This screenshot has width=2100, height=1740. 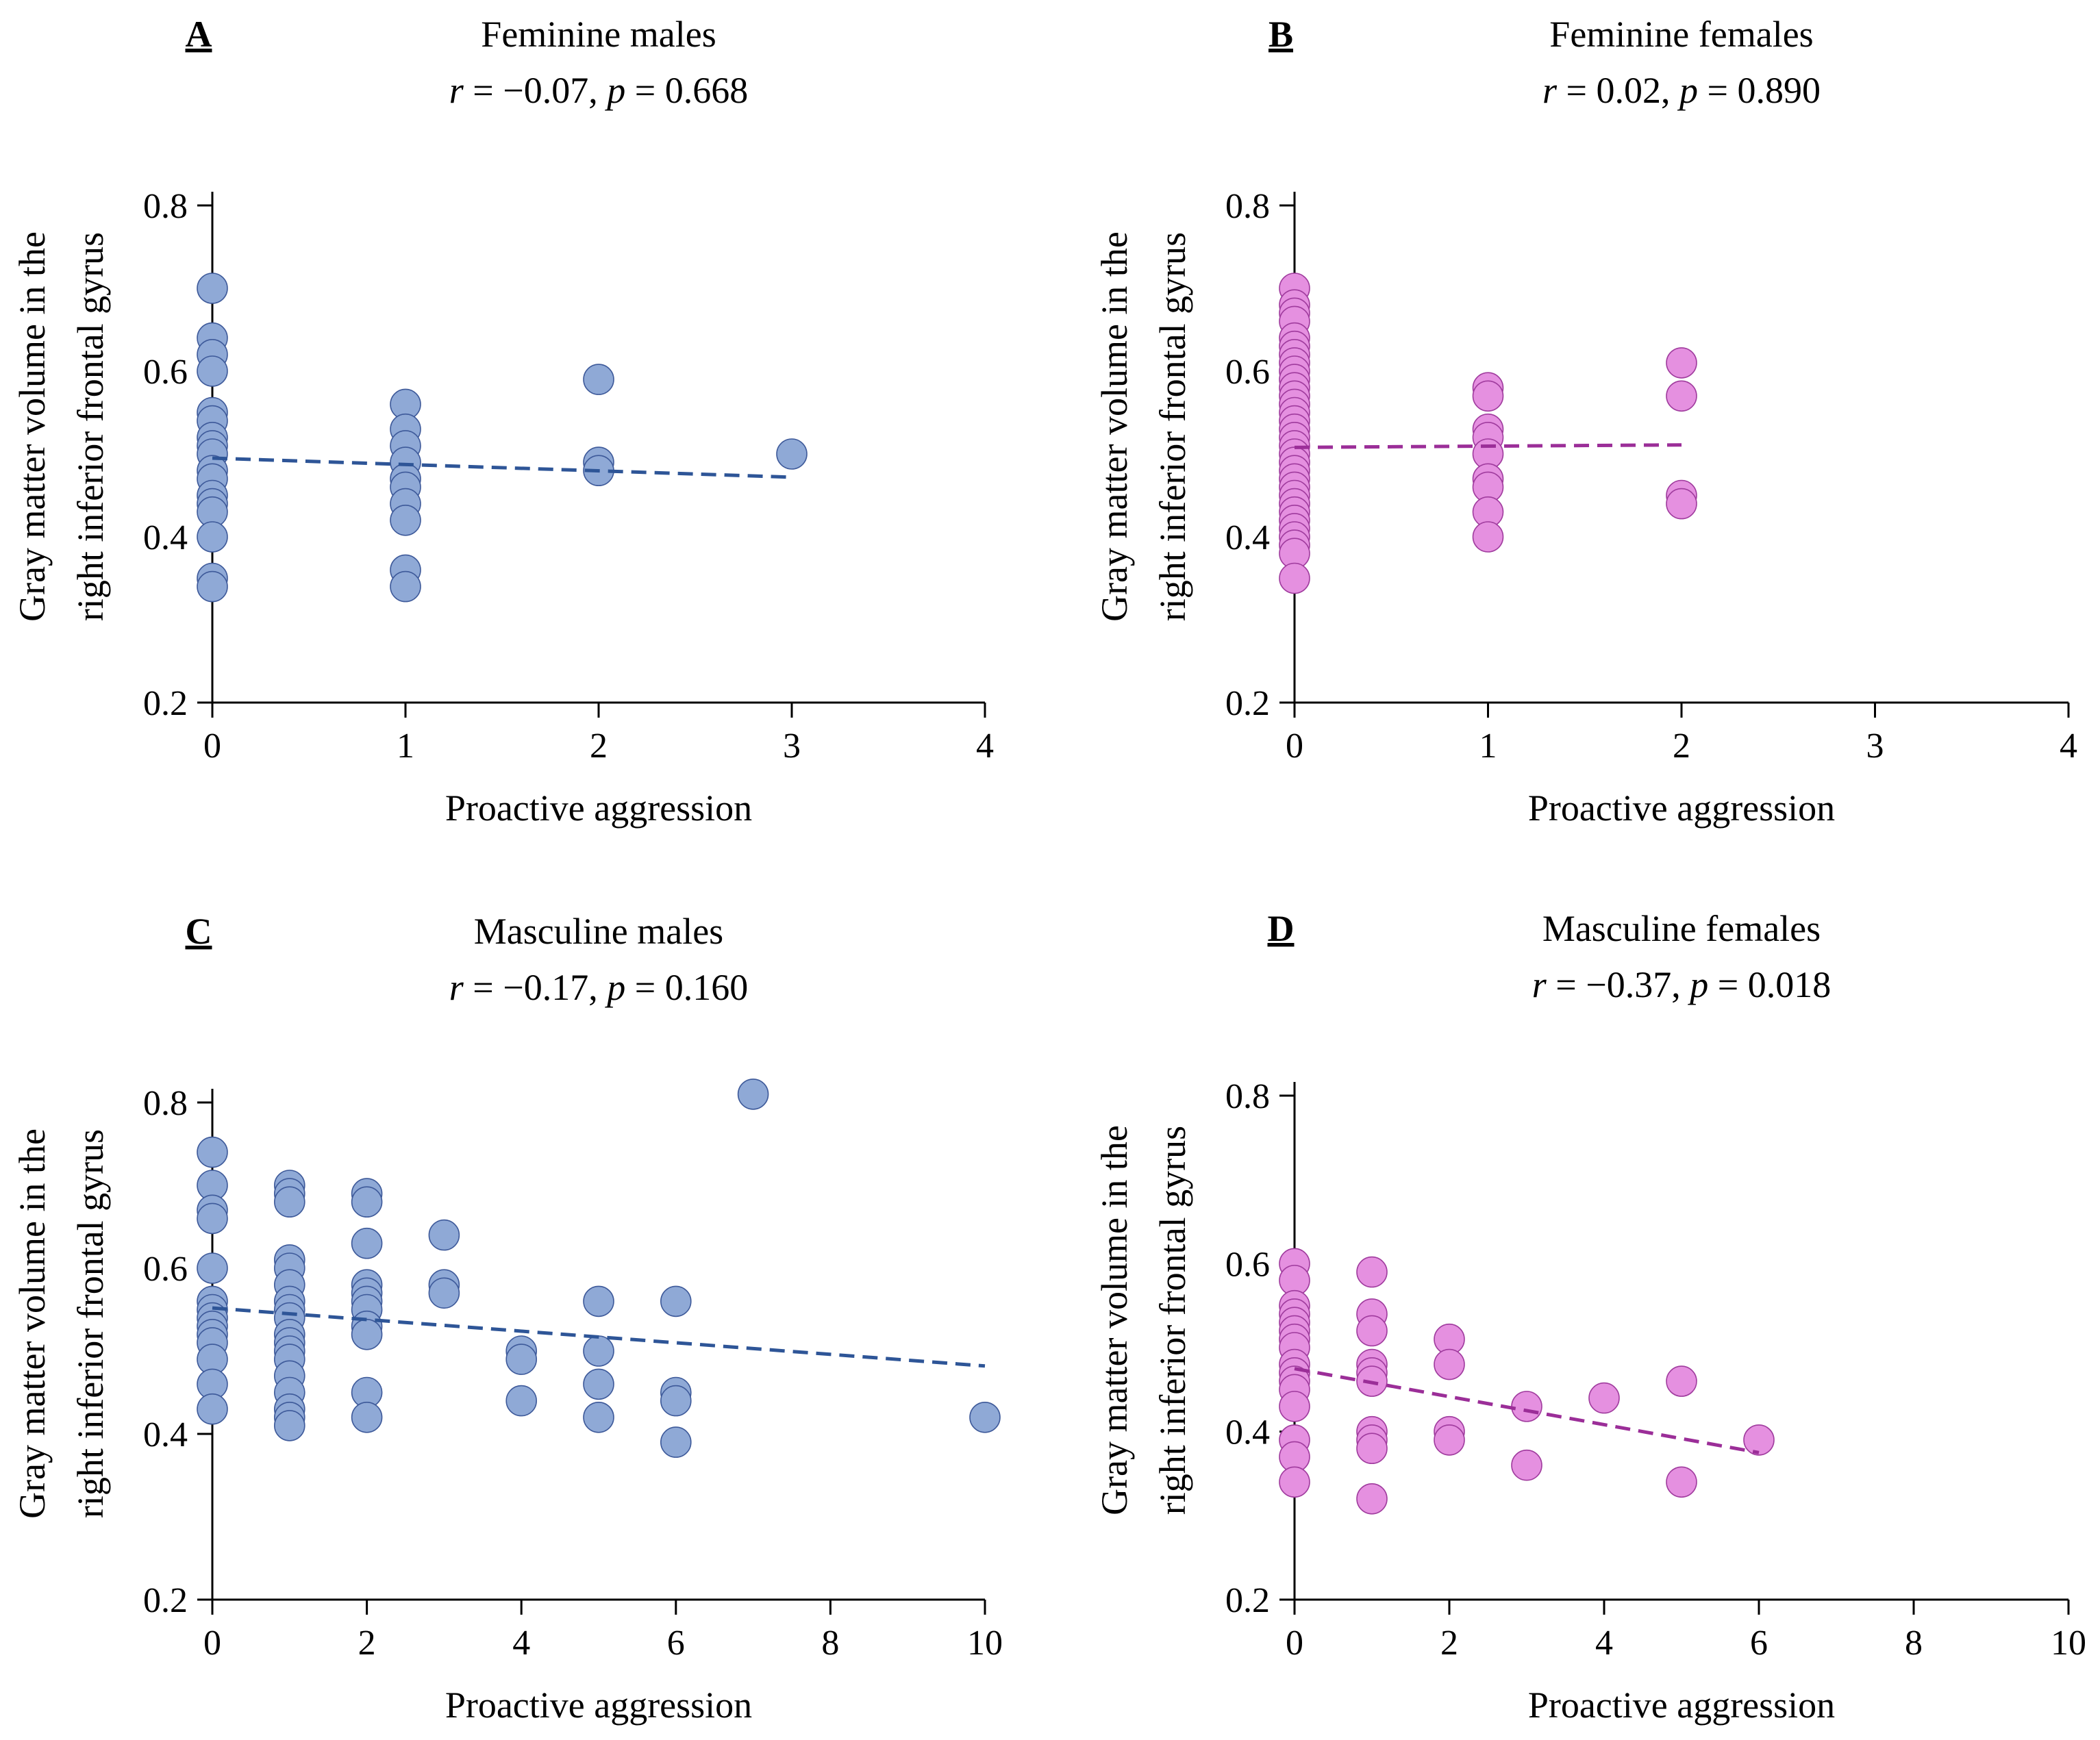 I want to click on chart-title: Feminine females, so click(x=1681, y=34).